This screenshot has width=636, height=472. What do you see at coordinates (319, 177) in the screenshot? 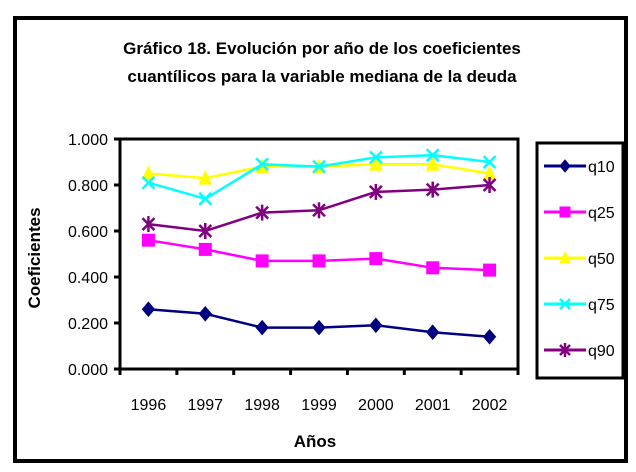
I see `series-q75` at bounding box center [319, 177].